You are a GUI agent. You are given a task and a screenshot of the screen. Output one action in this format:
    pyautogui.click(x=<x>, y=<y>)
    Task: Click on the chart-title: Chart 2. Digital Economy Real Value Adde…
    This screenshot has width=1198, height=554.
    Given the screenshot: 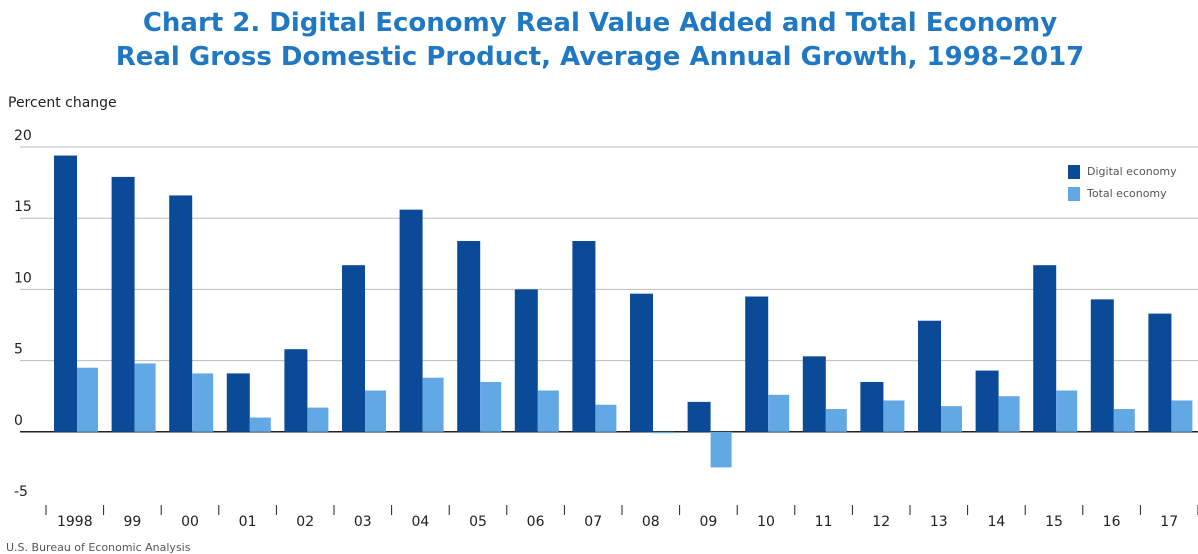 What is the action you would take?
    pyautogui.click(x=600, y=40)
    